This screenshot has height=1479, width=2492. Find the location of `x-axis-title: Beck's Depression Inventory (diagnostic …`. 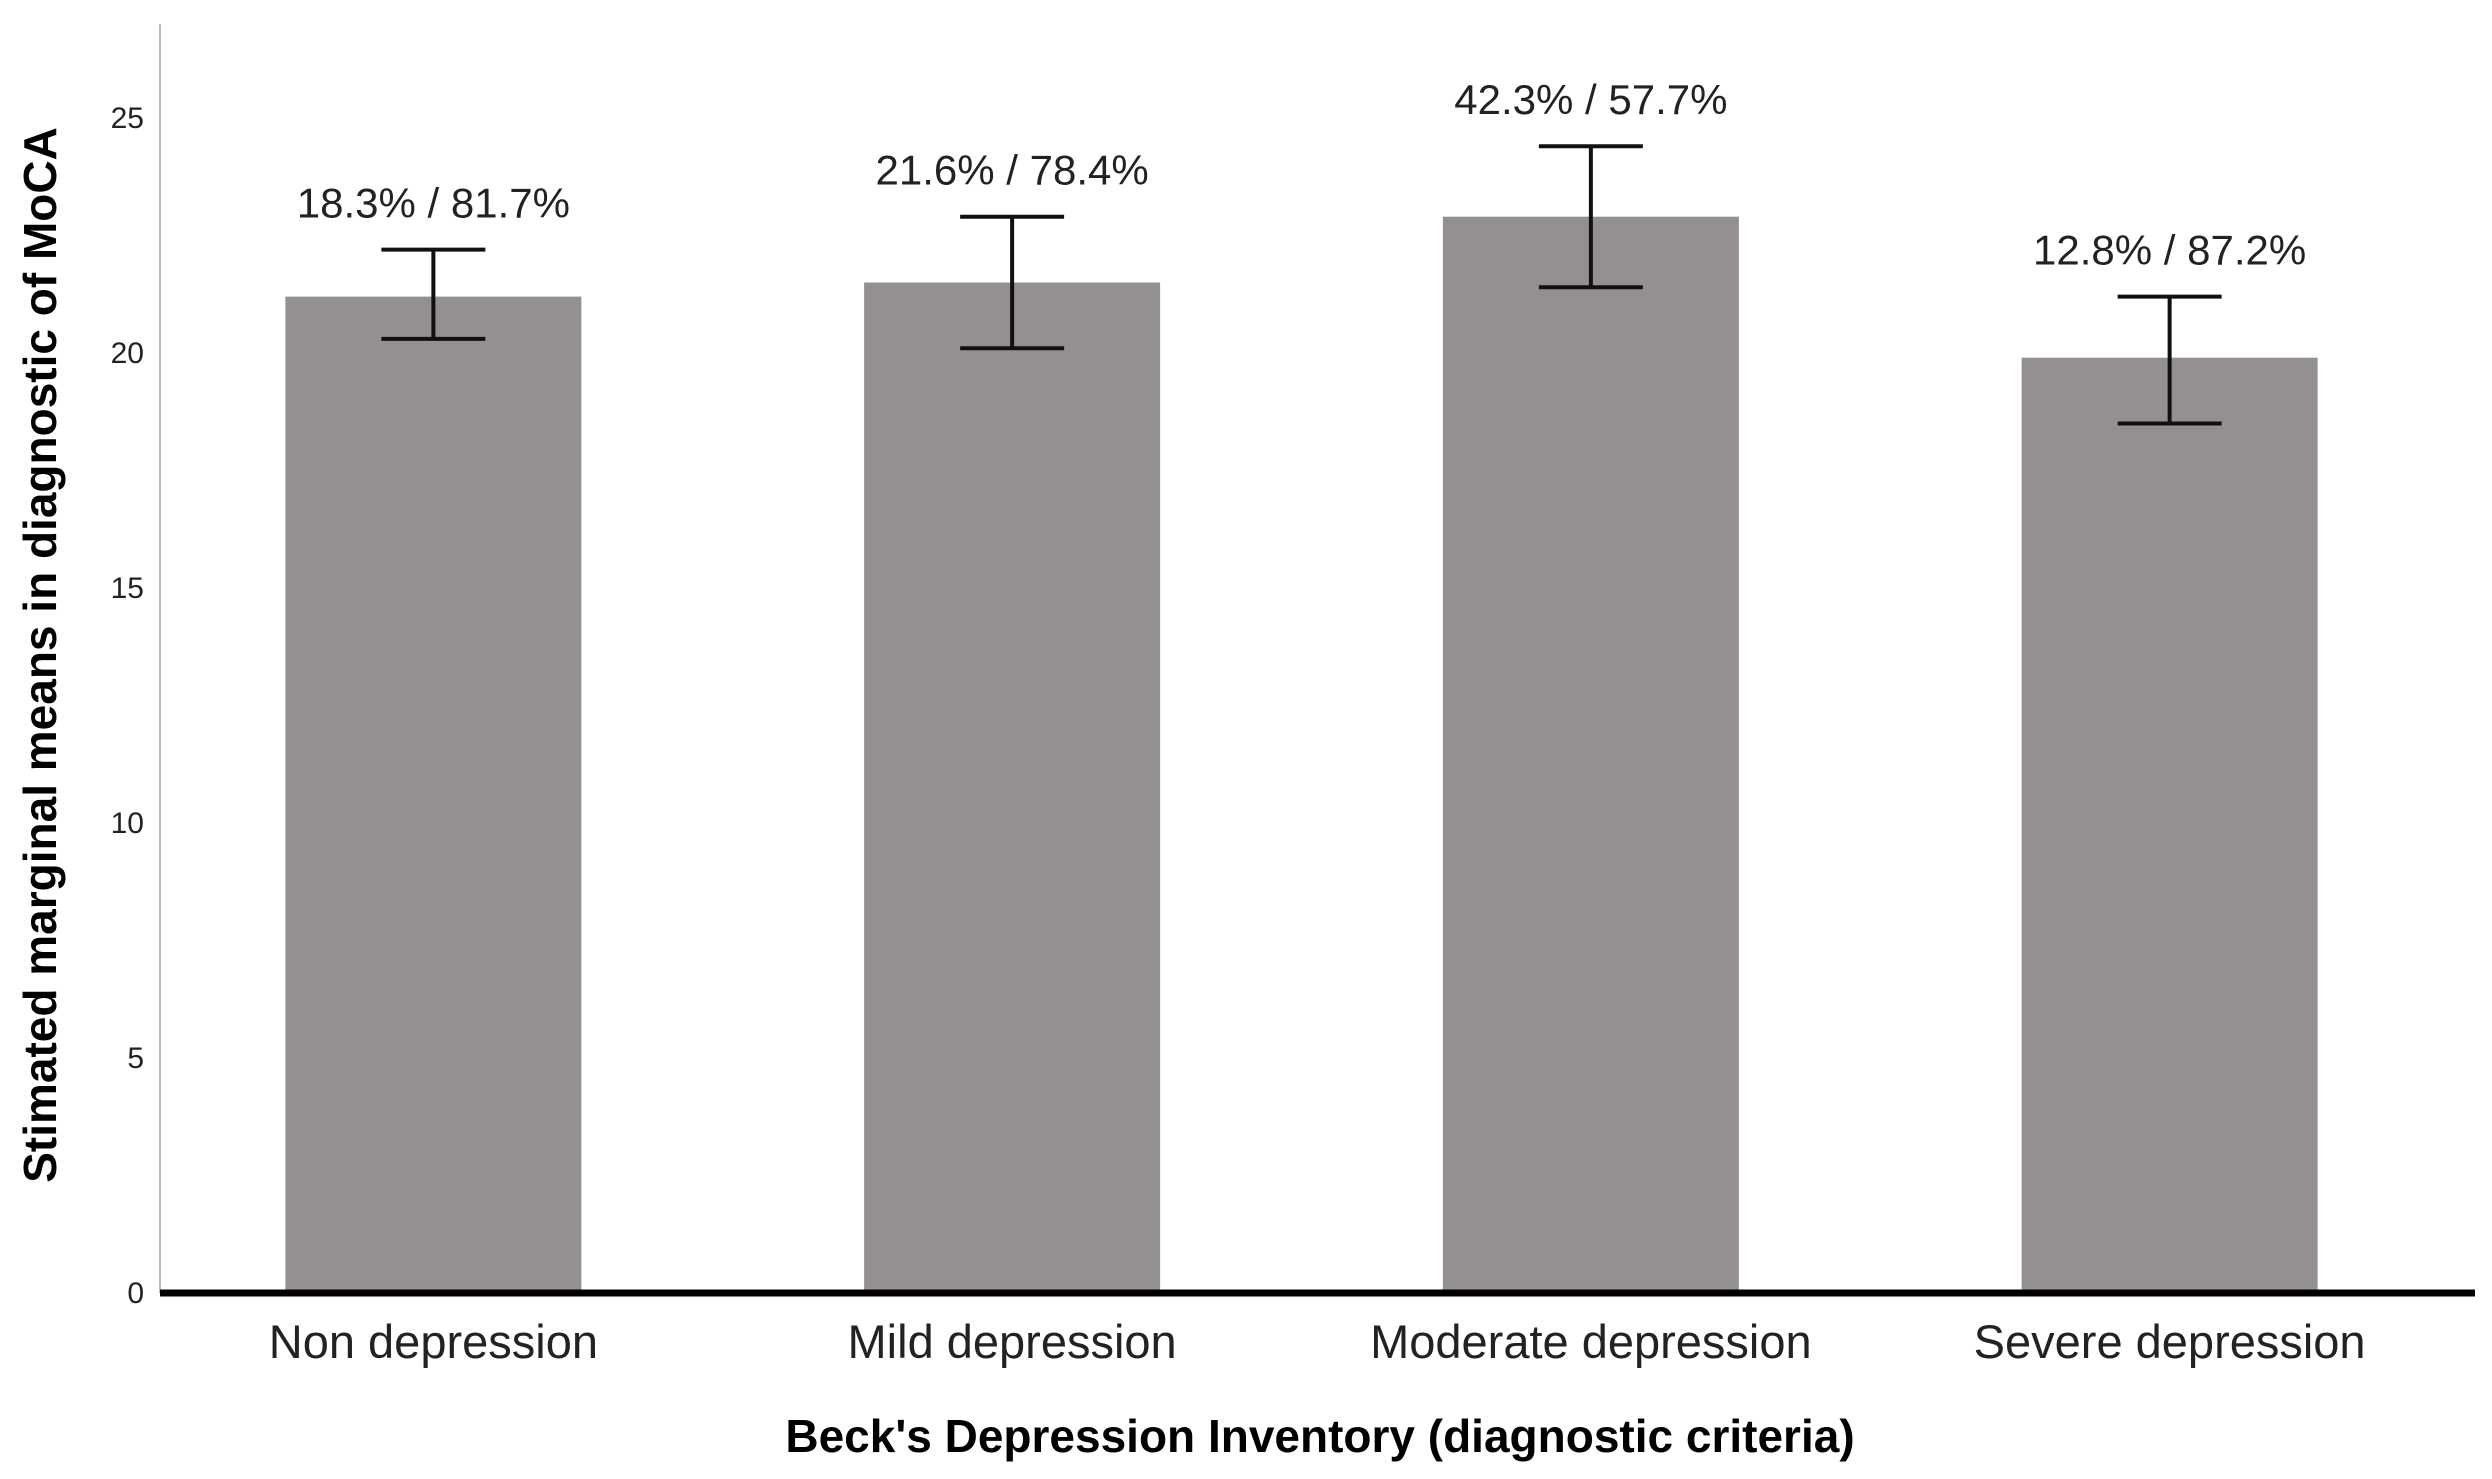

x-axis-title: Beck's Depression Inventory (diagnostic … is located at coordinates (1319, 1436).